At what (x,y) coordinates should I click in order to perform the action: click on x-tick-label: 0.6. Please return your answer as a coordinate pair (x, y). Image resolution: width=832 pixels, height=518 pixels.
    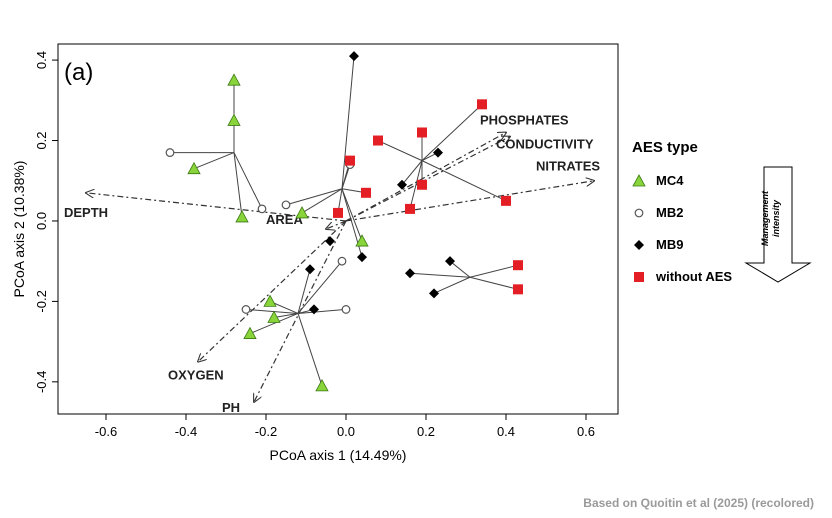
    Looking at the image, I should click on (586, 431).